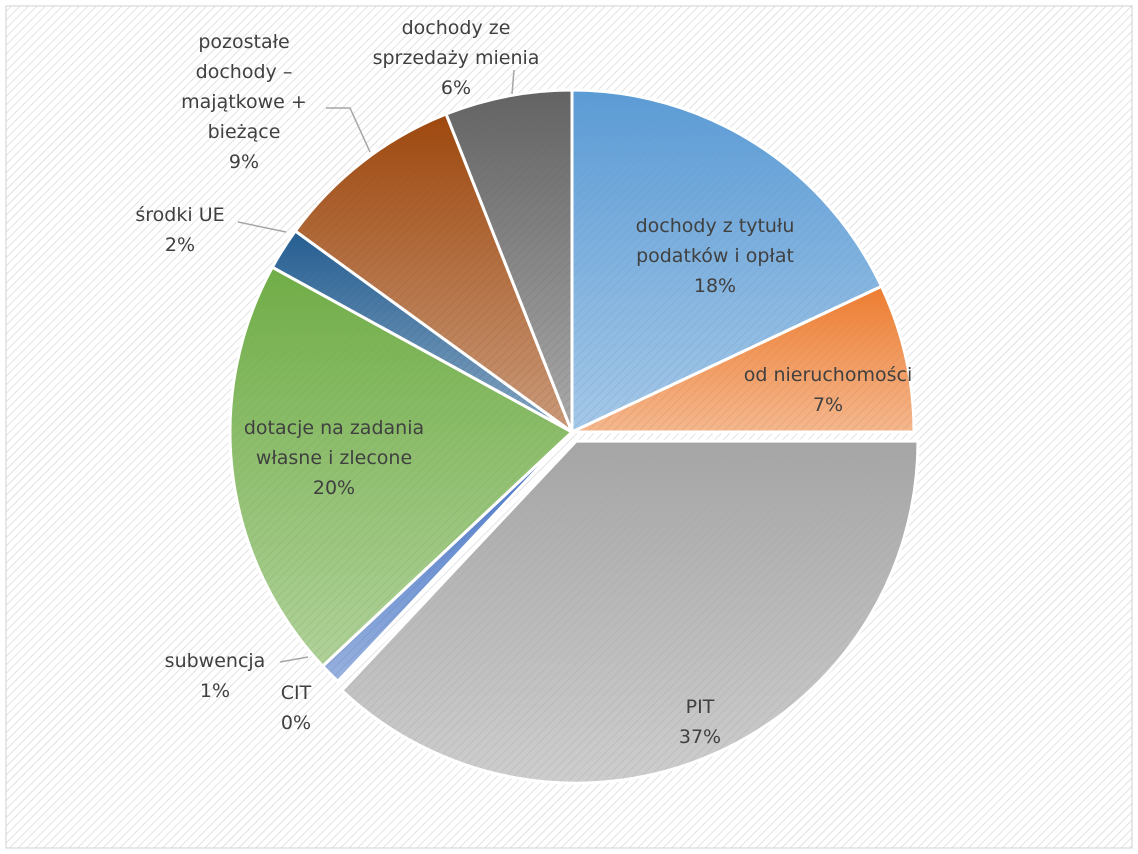  Describe the element at coordinates (700, 707) in the screenshot. I see `slice-name: PIT` at that location.